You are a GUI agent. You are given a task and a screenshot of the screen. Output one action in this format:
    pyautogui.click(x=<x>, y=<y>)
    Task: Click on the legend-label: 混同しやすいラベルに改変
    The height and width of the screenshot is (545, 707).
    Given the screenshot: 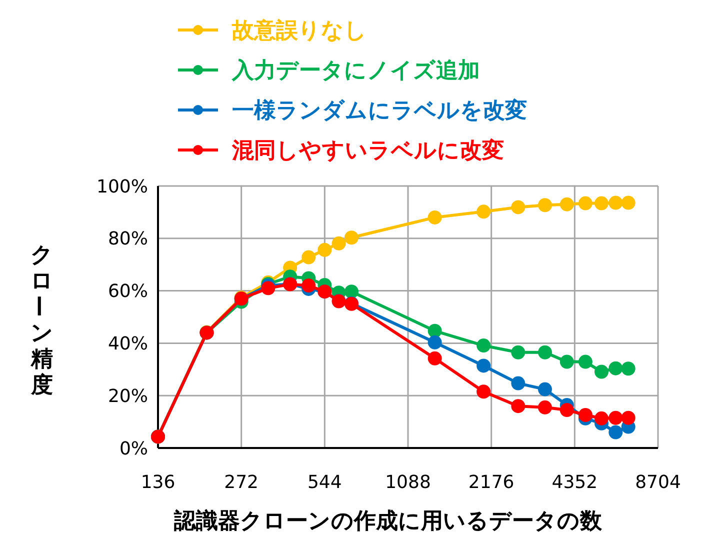 What is the action you would take?
    pyautogui.click(x=367, y=151)
    